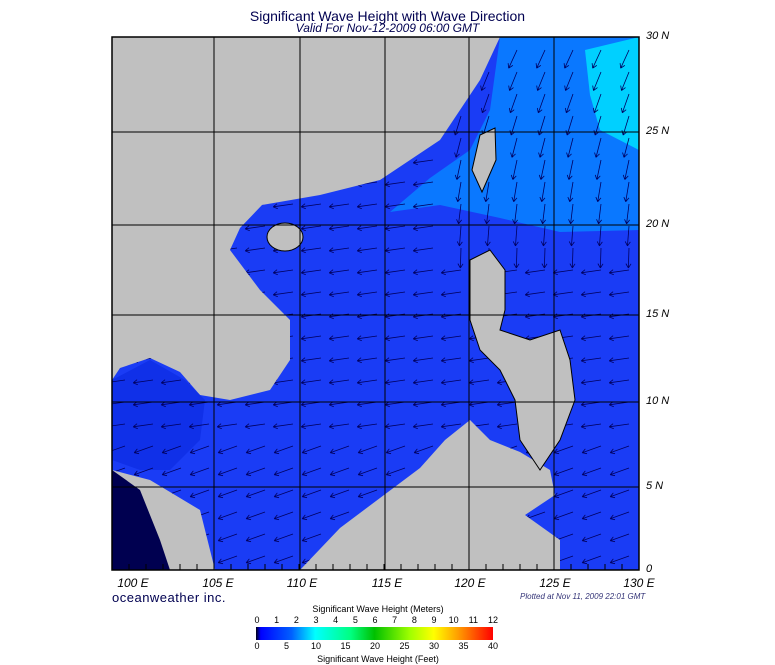 This screenshot has width=775, height=665. What do you see at coordinates (316, 646) in the screenshot?
I see `feet-tick: 10` at bounding box center [316, 646].